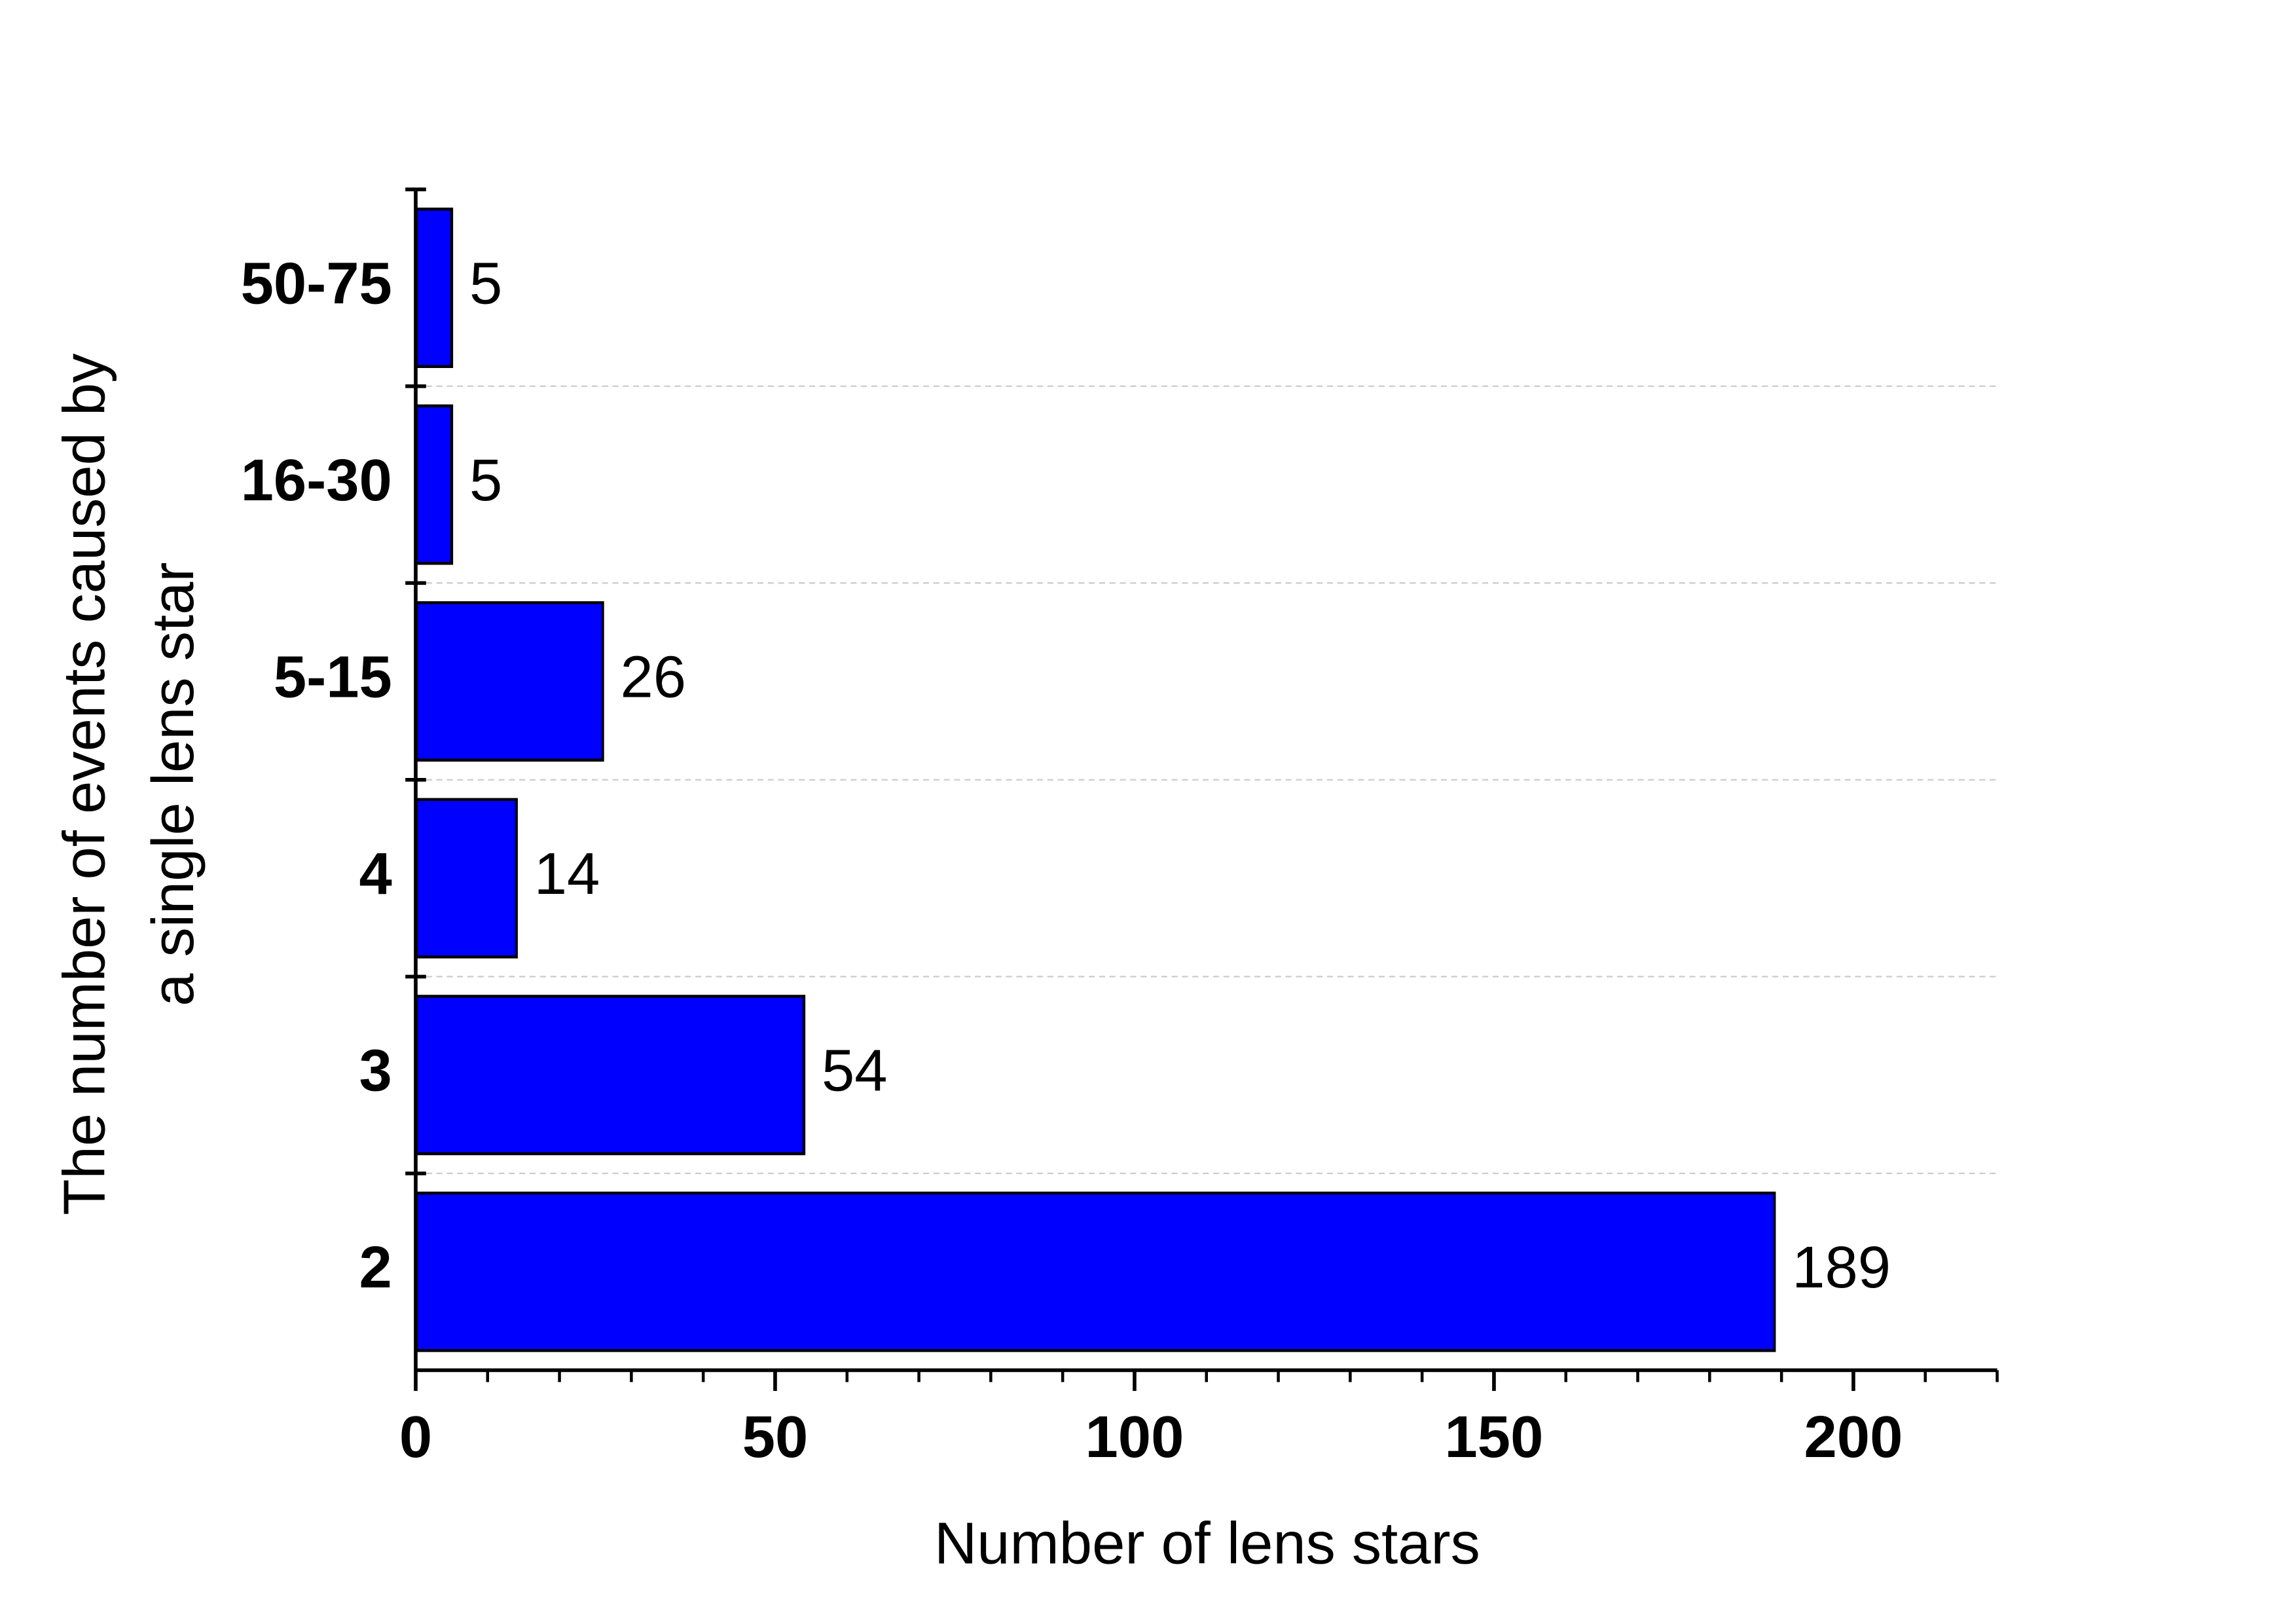  I want to click on value-label: 26, so click(654, 677).